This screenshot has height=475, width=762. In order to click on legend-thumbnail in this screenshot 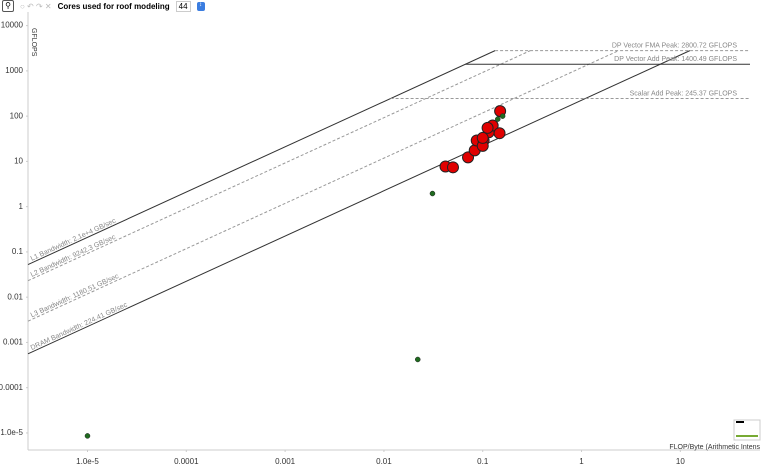, I will do `click(747, 430)`.